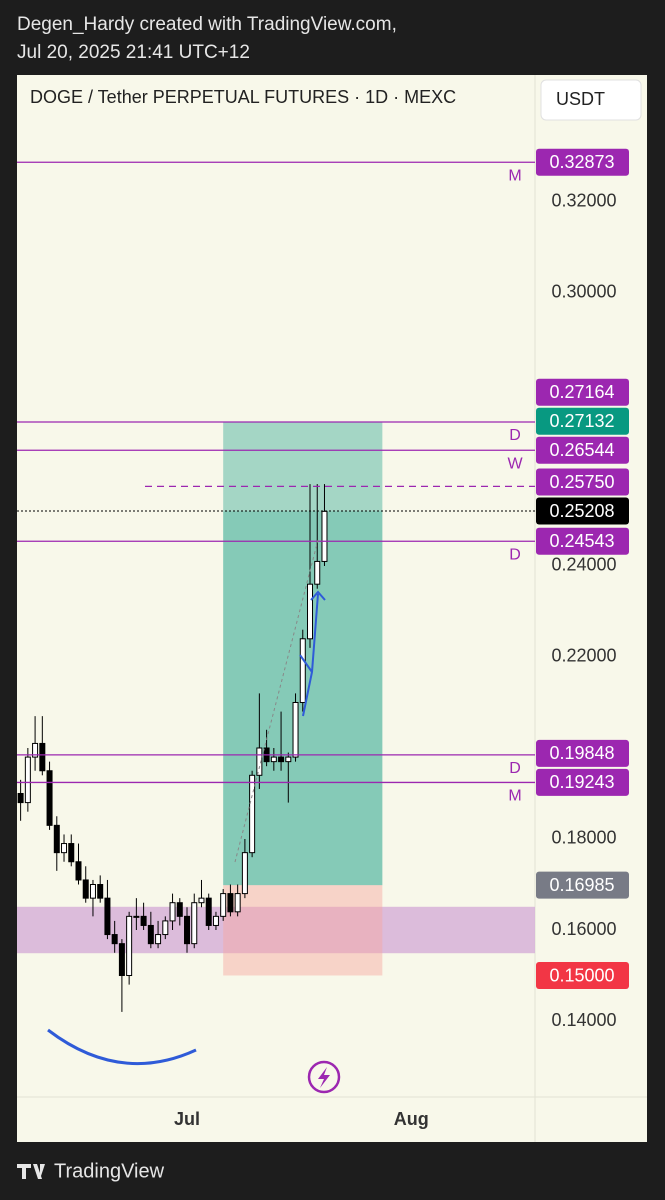  I want to click on price-label: 0.25750, so click(581, 482).